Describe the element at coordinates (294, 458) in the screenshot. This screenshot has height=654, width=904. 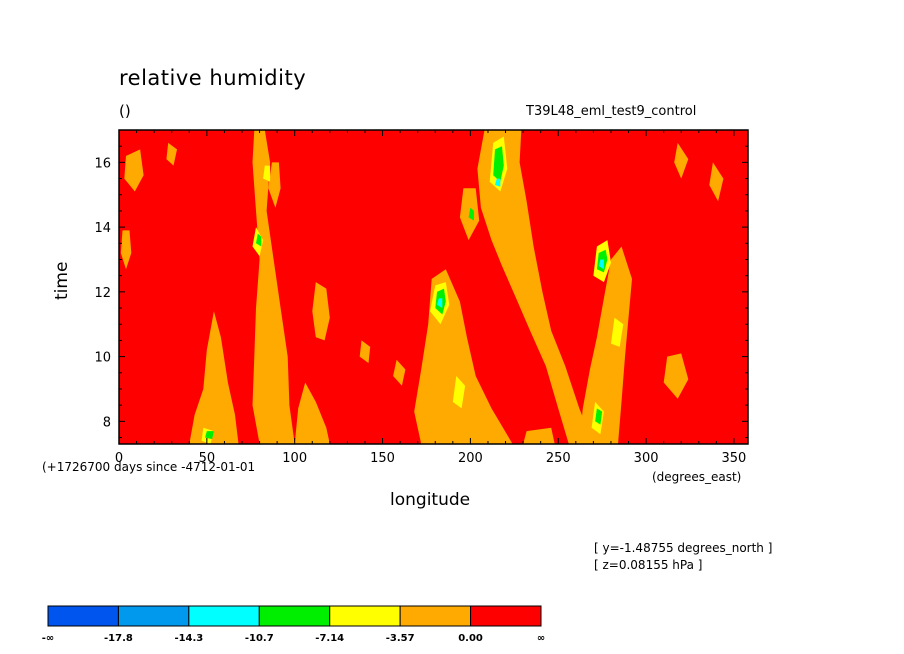
I see `x-tick-label: 100` at that location.